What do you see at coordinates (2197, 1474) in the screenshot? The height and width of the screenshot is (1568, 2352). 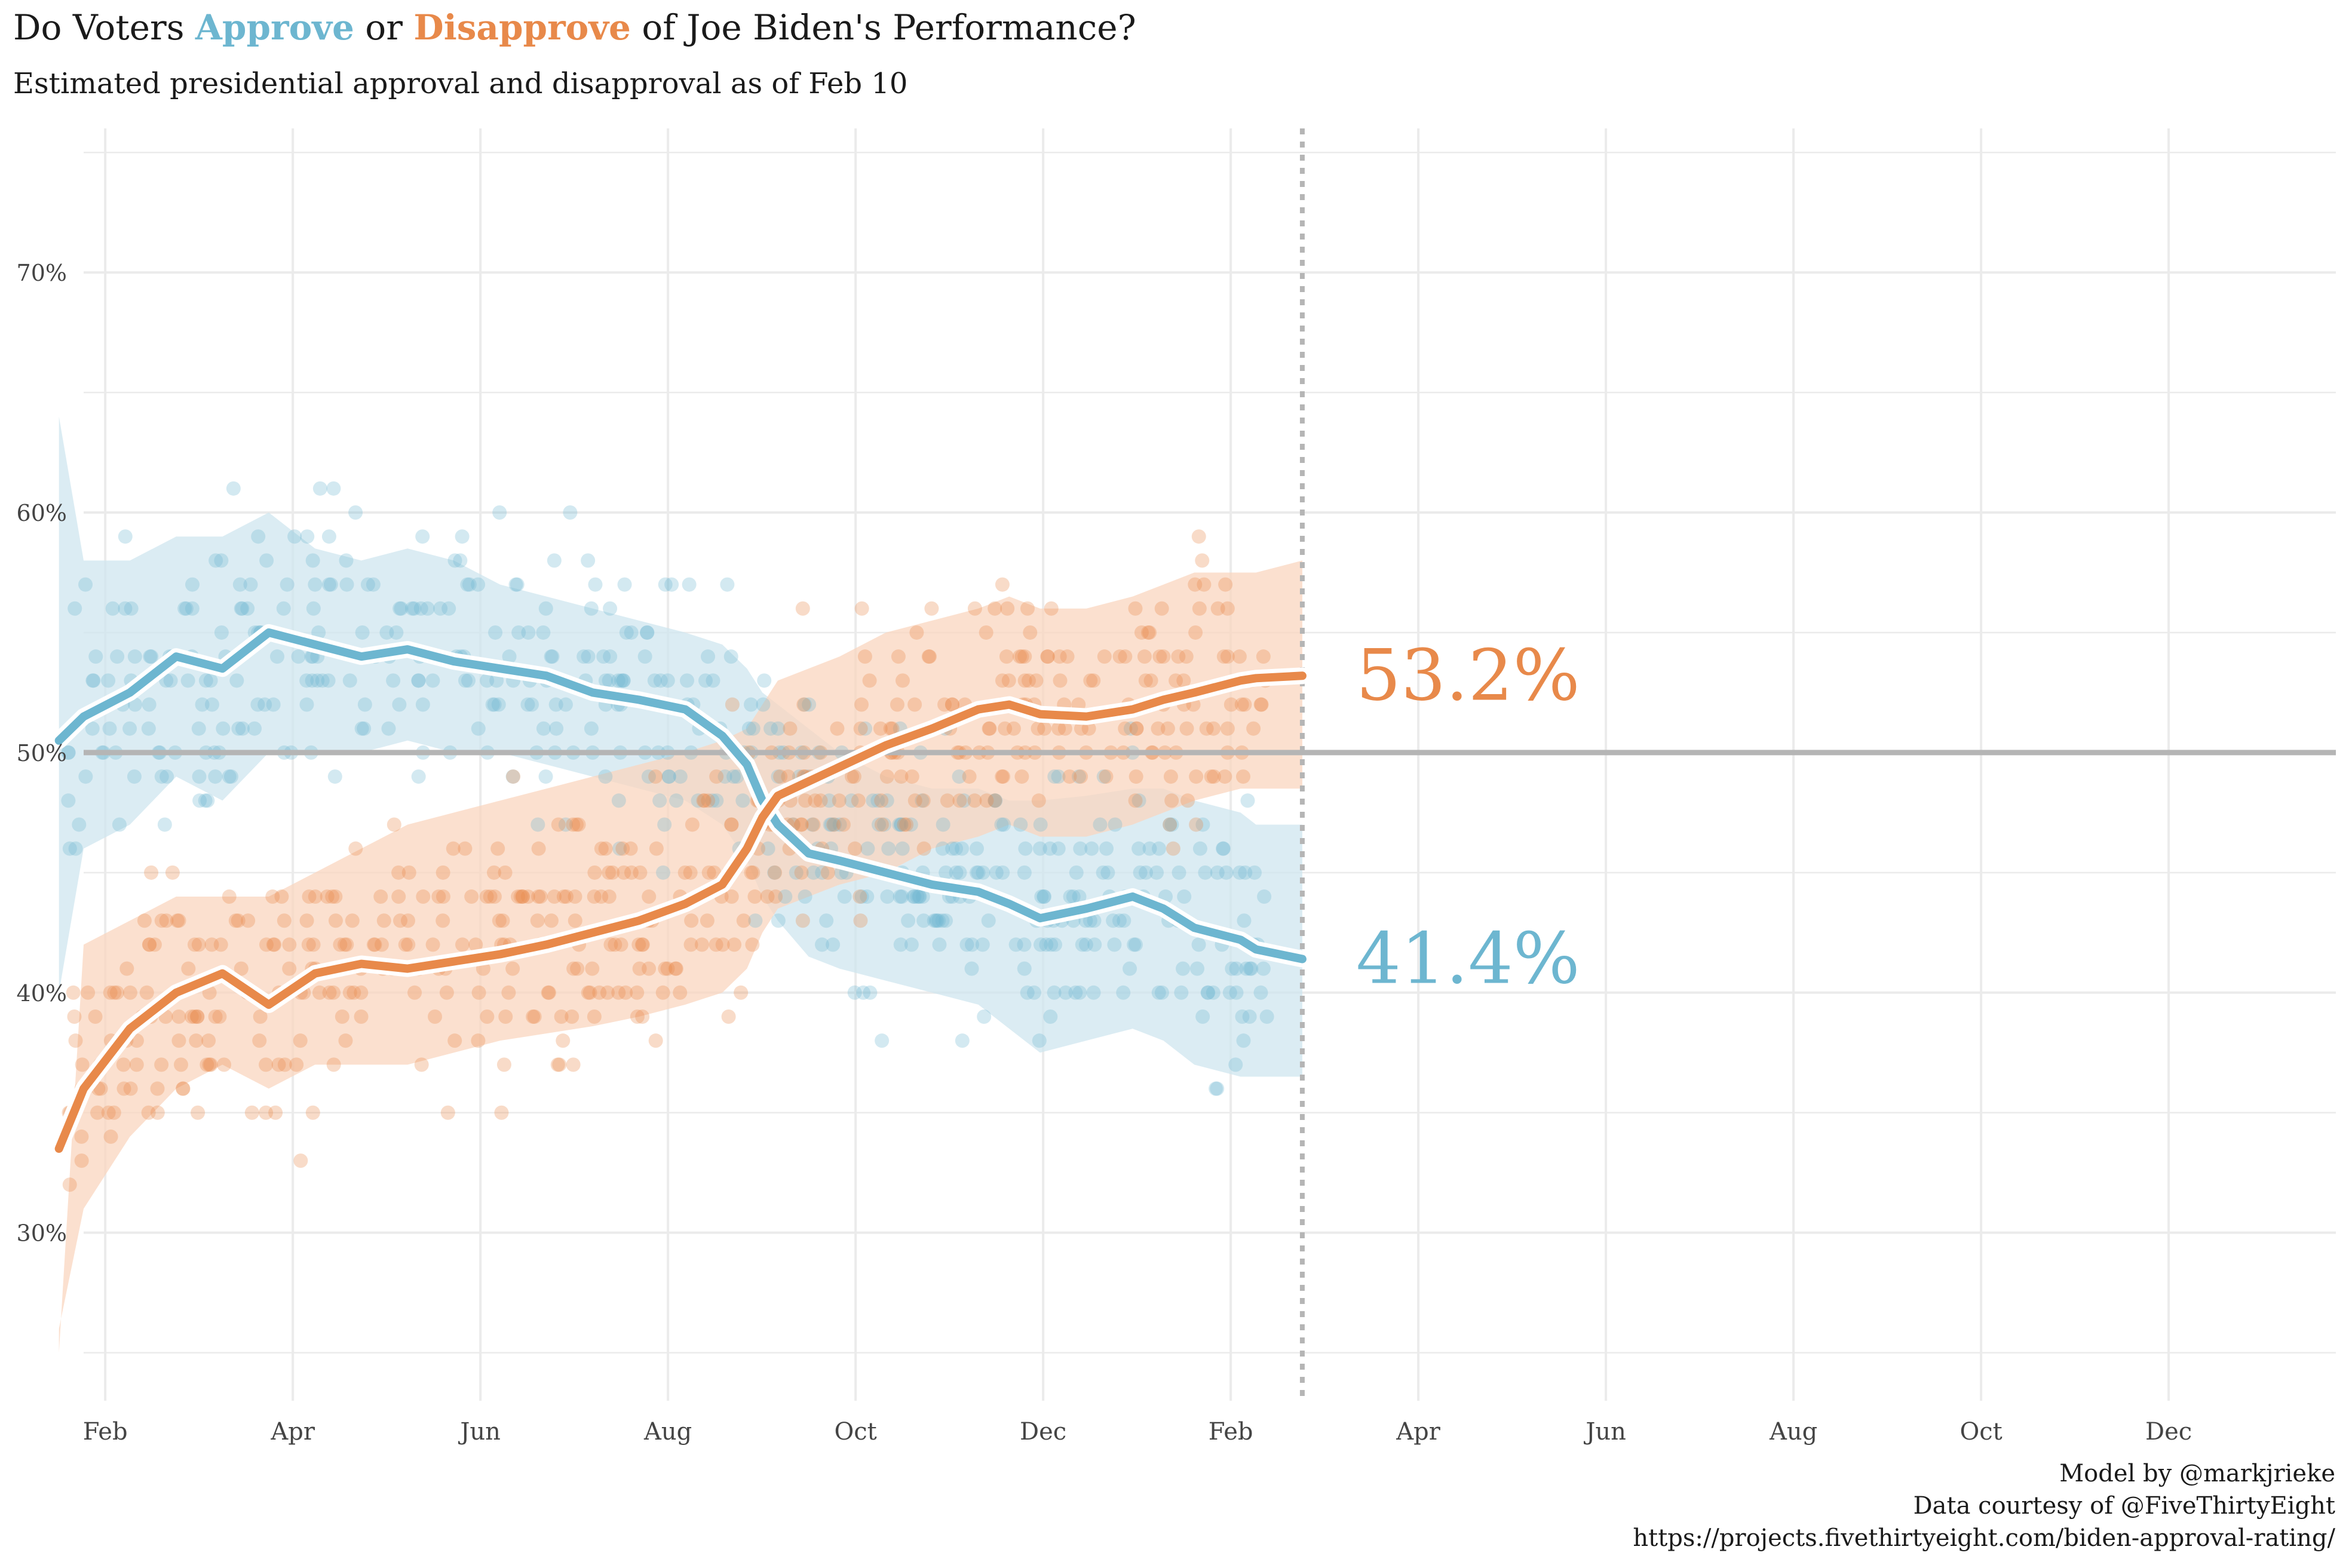 I see `caption-model-credit: Model by @markjrieke` at bounding box center [2197, 1474].